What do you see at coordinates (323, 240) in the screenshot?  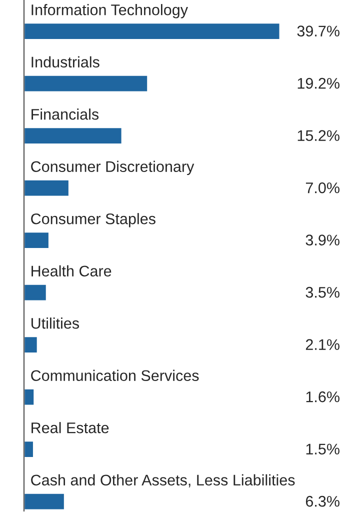 I see `data-label: 3.9%` at bounding box center [323, 240].